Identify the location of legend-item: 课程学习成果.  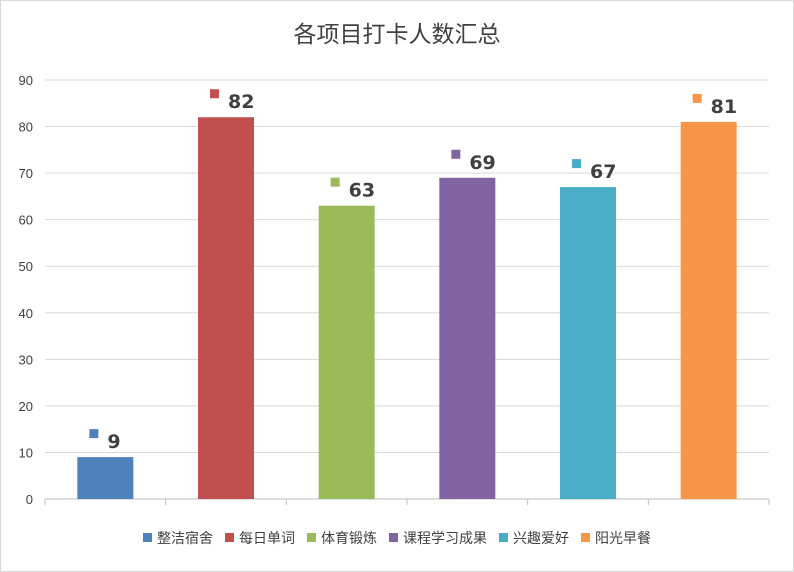
(438, 539).